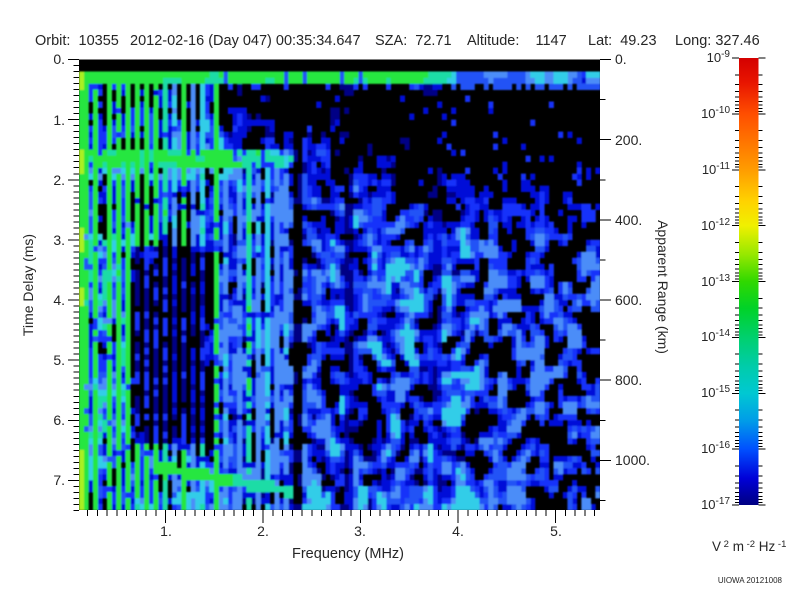 Image resolution: width=800 pixels, height=600 pixels. Describe the element at coordinates (77, 41) in the screenshot. I see `svg-text: Orbit: 10355` at that location.